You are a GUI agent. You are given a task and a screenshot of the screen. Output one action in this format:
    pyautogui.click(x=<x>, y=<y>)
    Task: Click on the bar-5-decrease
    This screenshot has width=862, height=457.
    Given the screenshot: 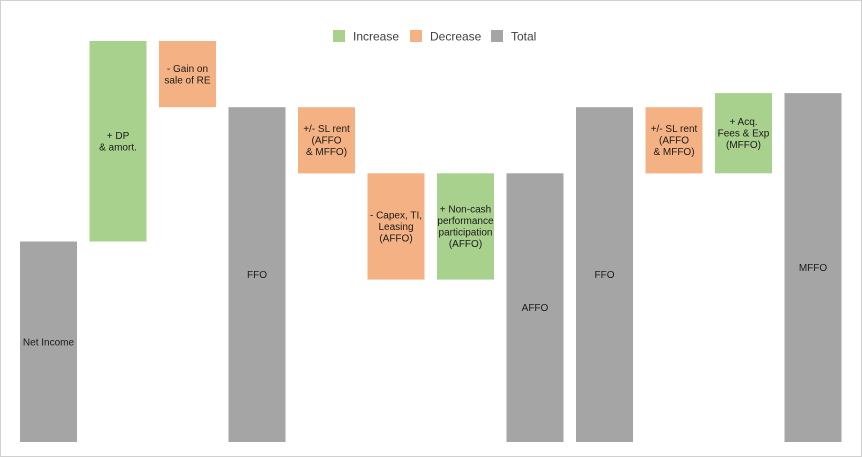 What is the action you would take?
    pyautogui.click(x=326, y=140)
    